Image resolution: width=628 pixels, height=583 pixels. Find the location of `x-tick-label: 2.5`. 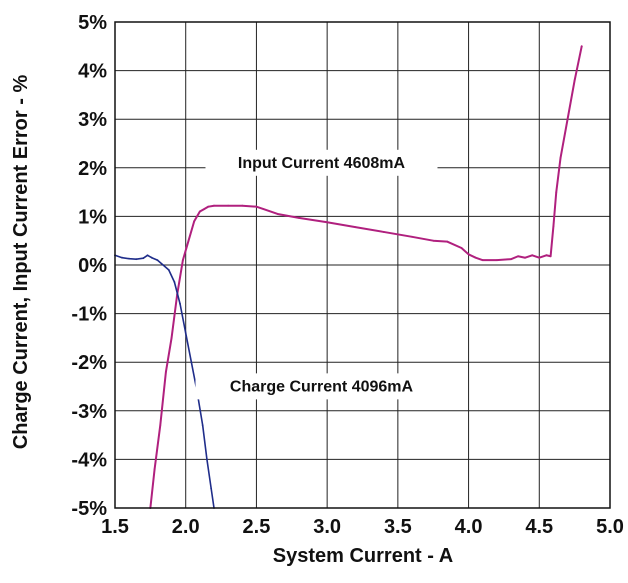

x-tick-label: 2.5 is located at coordinates (257, 527).